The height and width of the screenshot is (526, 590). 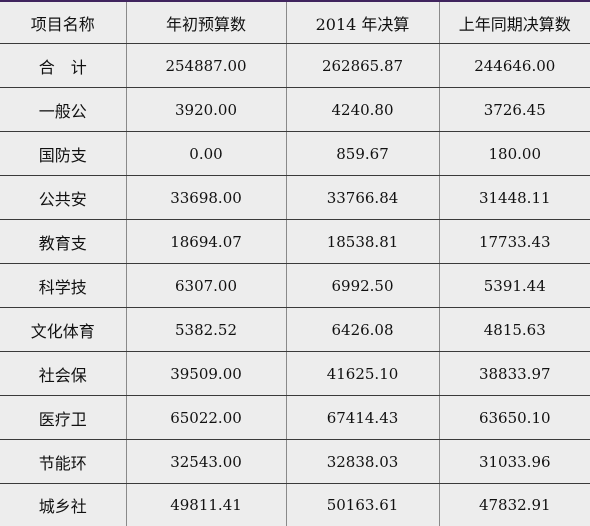 I want to click on row-budget: 65022.00, so click(x=206, y=418).